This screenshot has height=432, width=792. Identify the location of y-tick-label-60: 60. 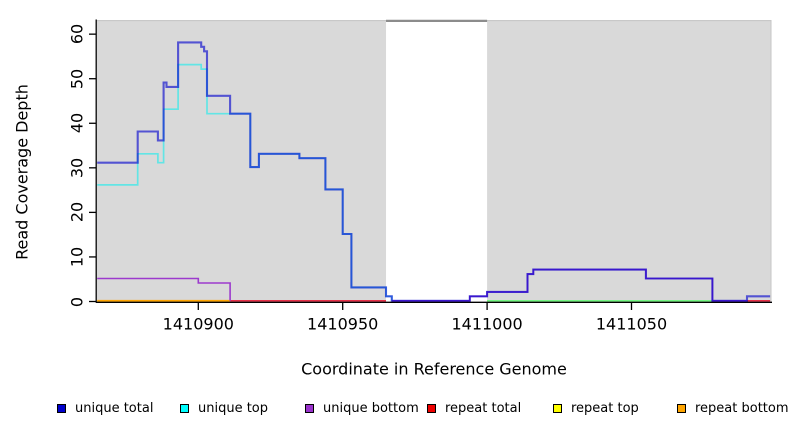
(77, 34).